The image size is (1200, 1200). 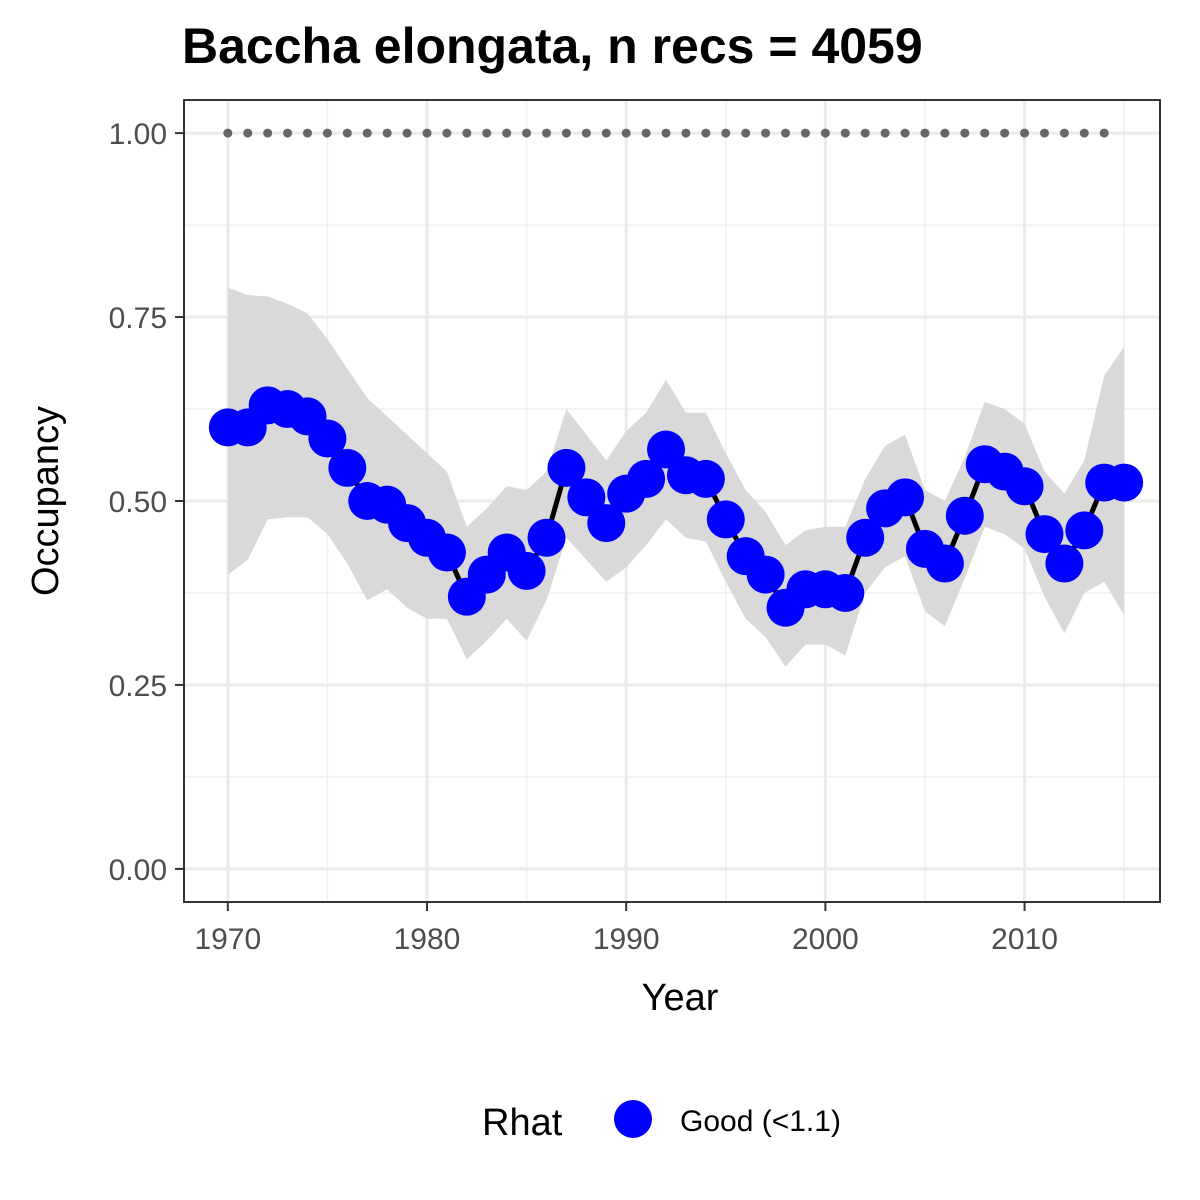 What do you see at coordinates (626, 939) in the screenshot?
I see `x-tick-label: 1990` at bounding box center [626, 939].